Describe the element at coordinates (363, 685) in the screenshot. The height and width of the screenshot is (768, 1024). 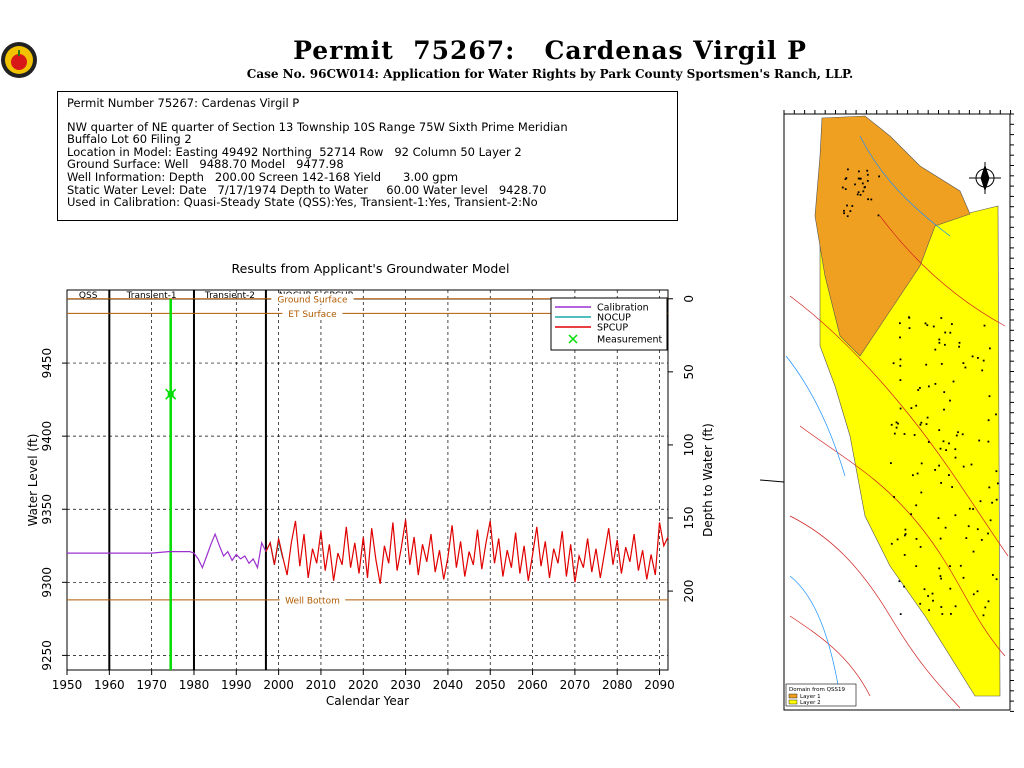
I see `x-tick-label: 2020` at that location.